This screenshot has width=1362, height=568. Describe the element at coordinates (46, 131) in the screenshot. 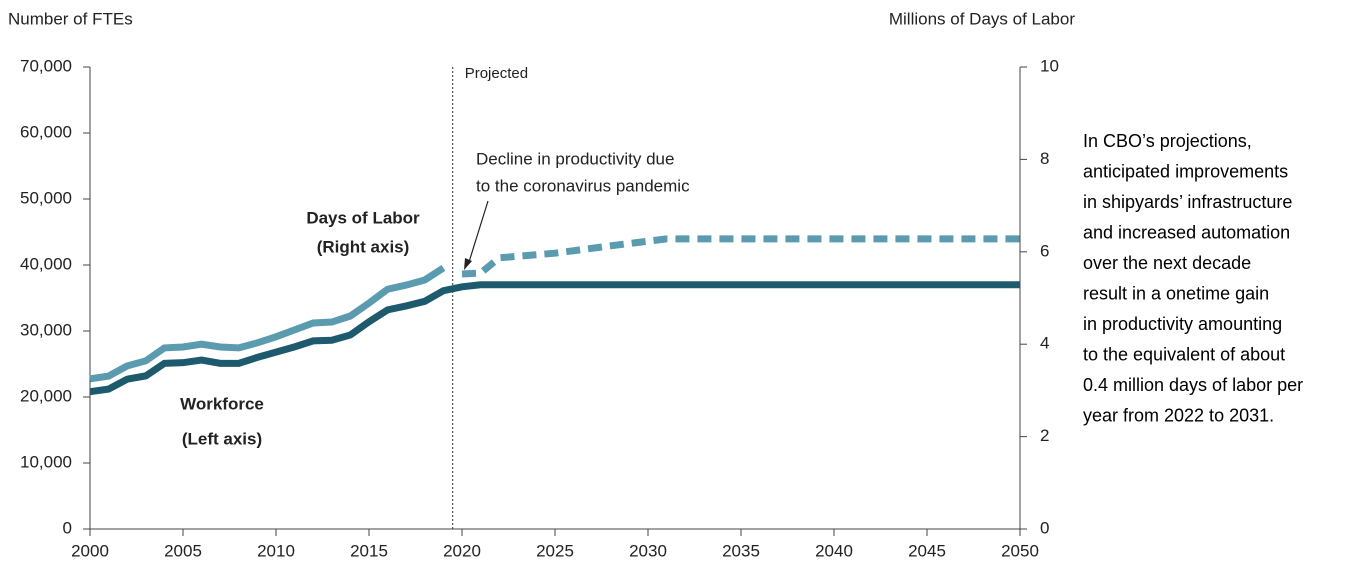

I see `y-tick-label: 60,000` at that location.